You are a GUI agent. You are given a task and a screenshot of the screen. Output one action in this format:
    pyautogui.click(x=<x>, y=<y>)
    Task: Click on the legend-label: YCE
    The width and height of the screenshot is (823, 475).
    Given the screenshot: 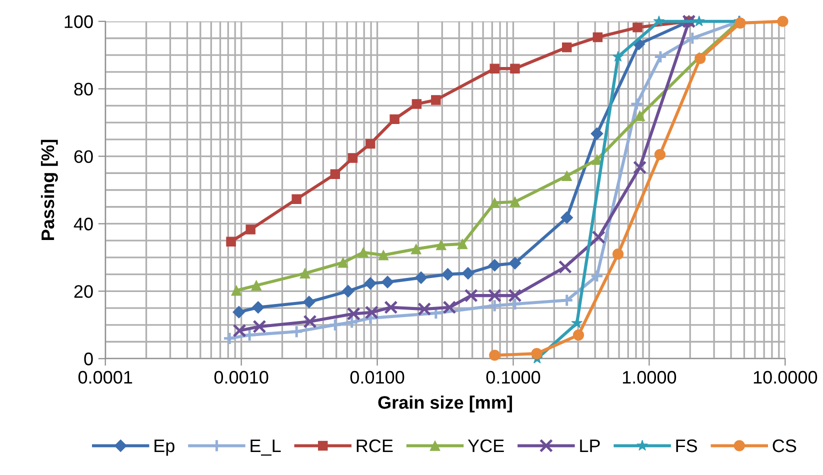 What is the action you would take?
    pyautogui.click(x=486, y=445)
    